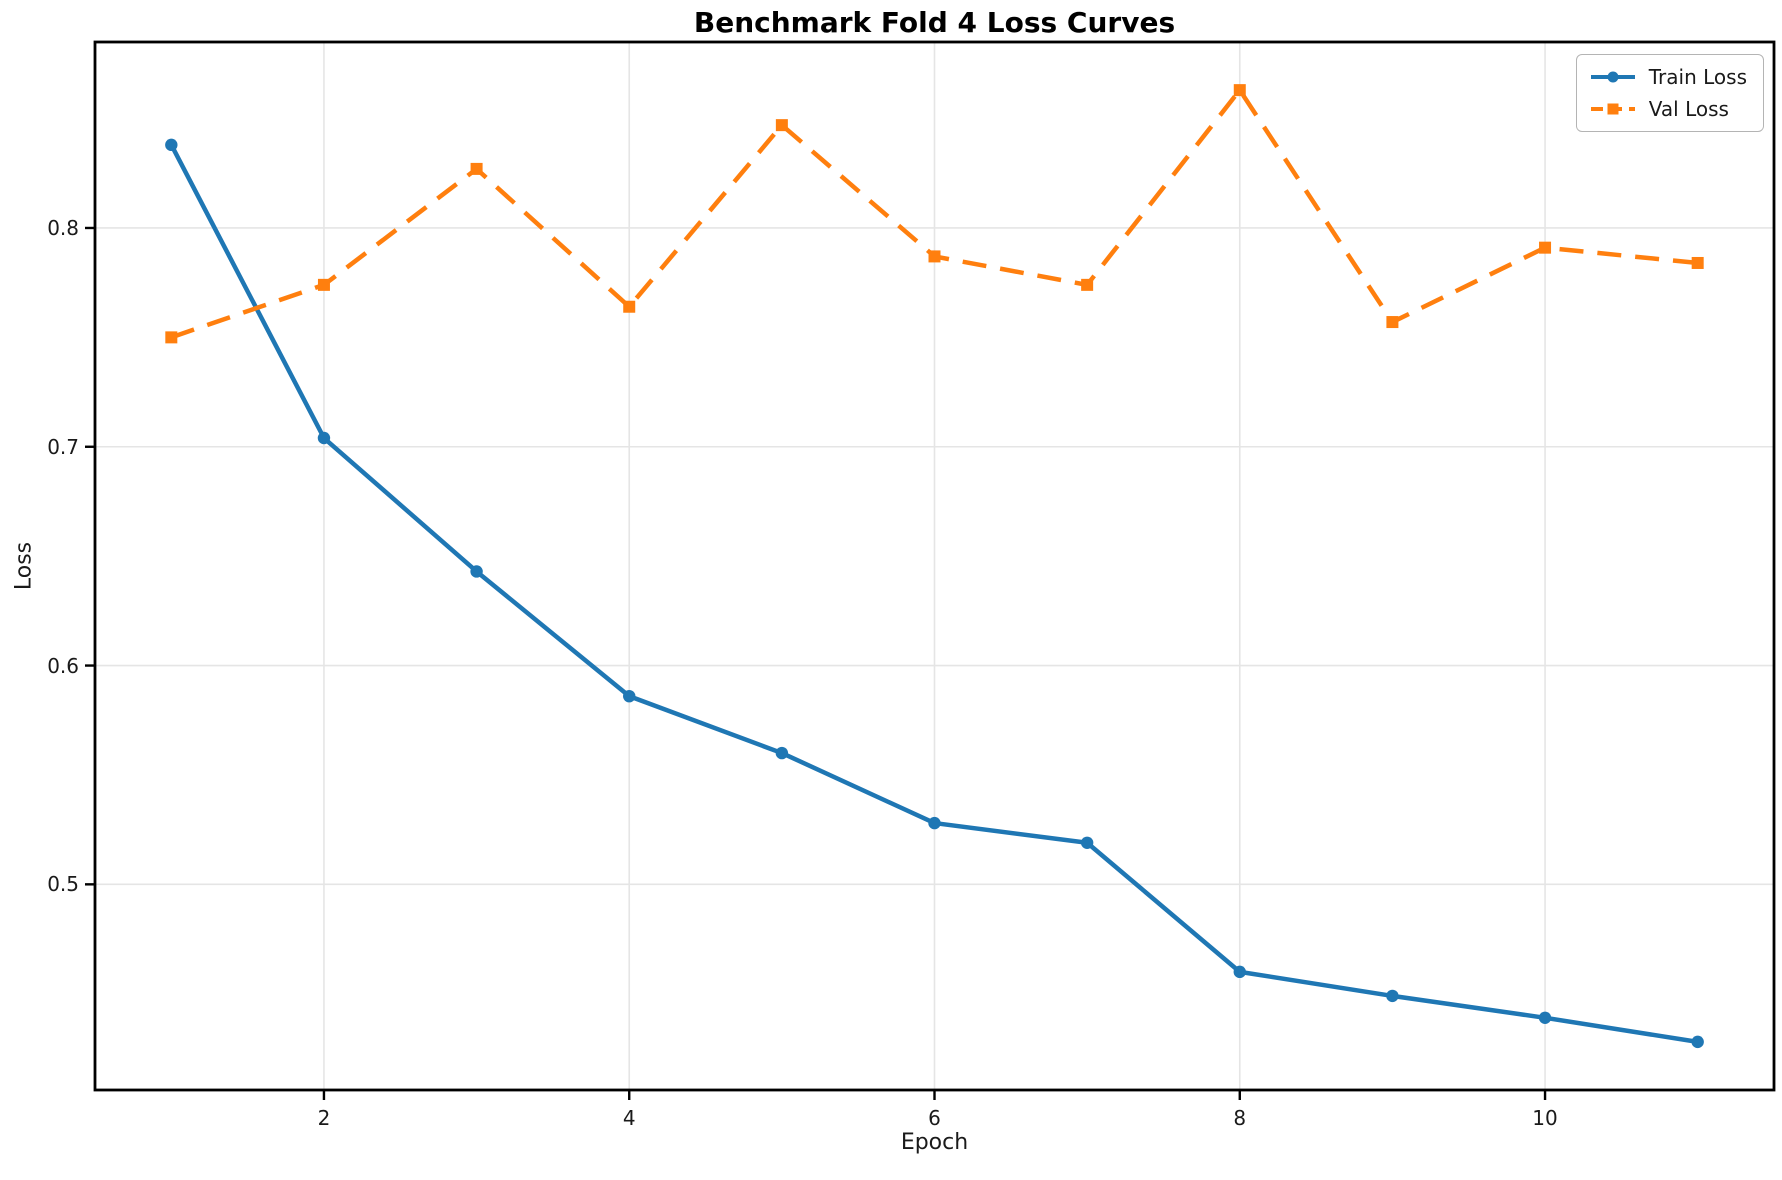 This screenshot has width=1782, height=1180. Describe the element at coordinates (1545, 1118) in the screenshot. I see `x-tick-label: 10` at that location.